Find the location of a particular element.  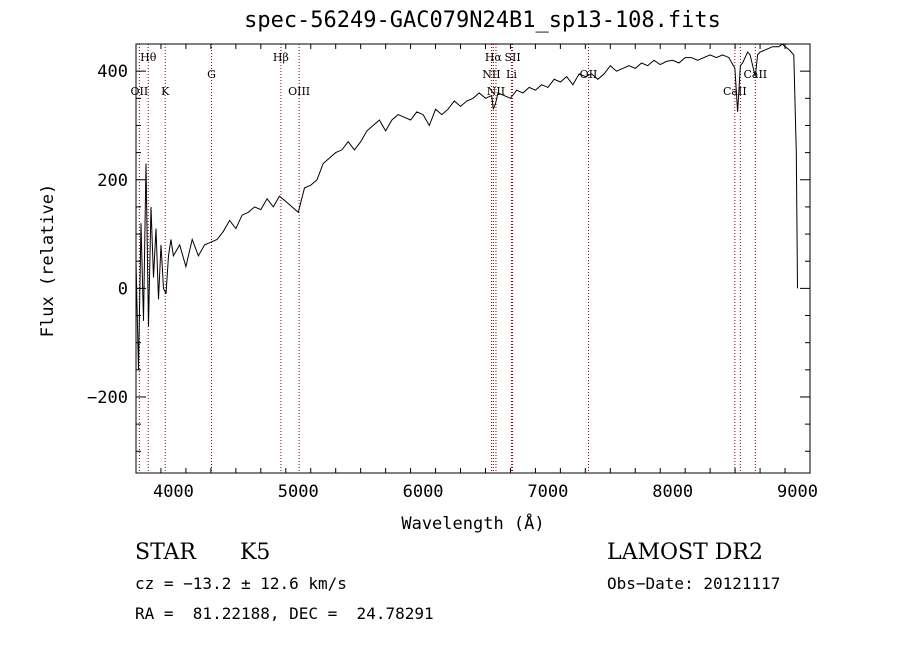

x-tick-label: 4000 is located at coordinates (173, 492).